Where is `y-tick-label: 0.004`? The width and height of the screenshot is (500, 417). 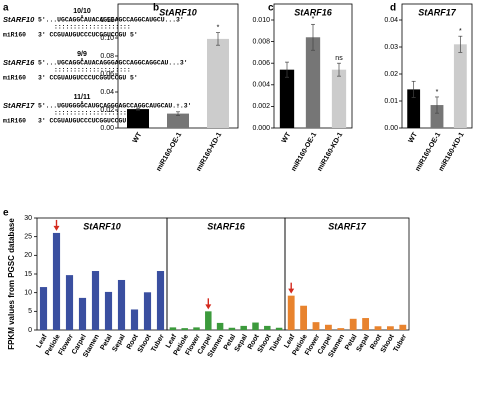 y-tick-label: 0.004 is located at coordinates (261, 85).